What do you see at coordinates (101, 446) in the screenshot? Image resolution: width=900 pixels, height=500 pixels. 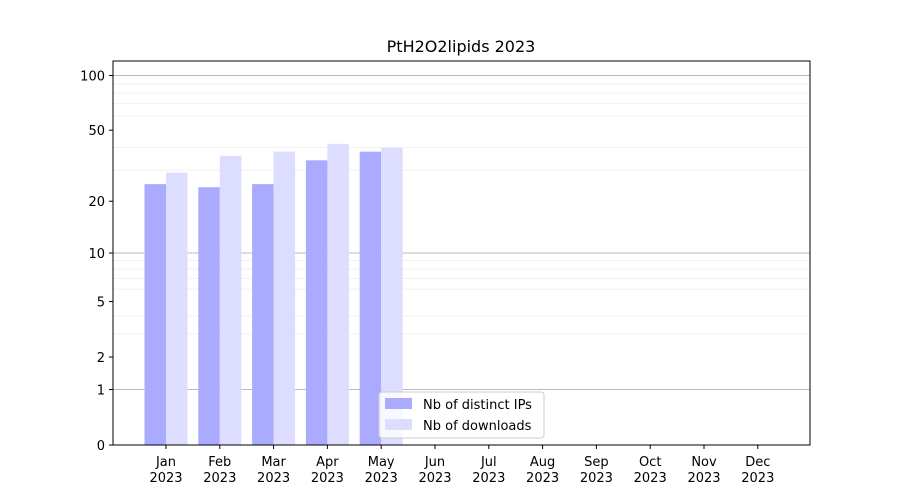 I see `y-tick-label: 0` at bounding box center [101, 446].